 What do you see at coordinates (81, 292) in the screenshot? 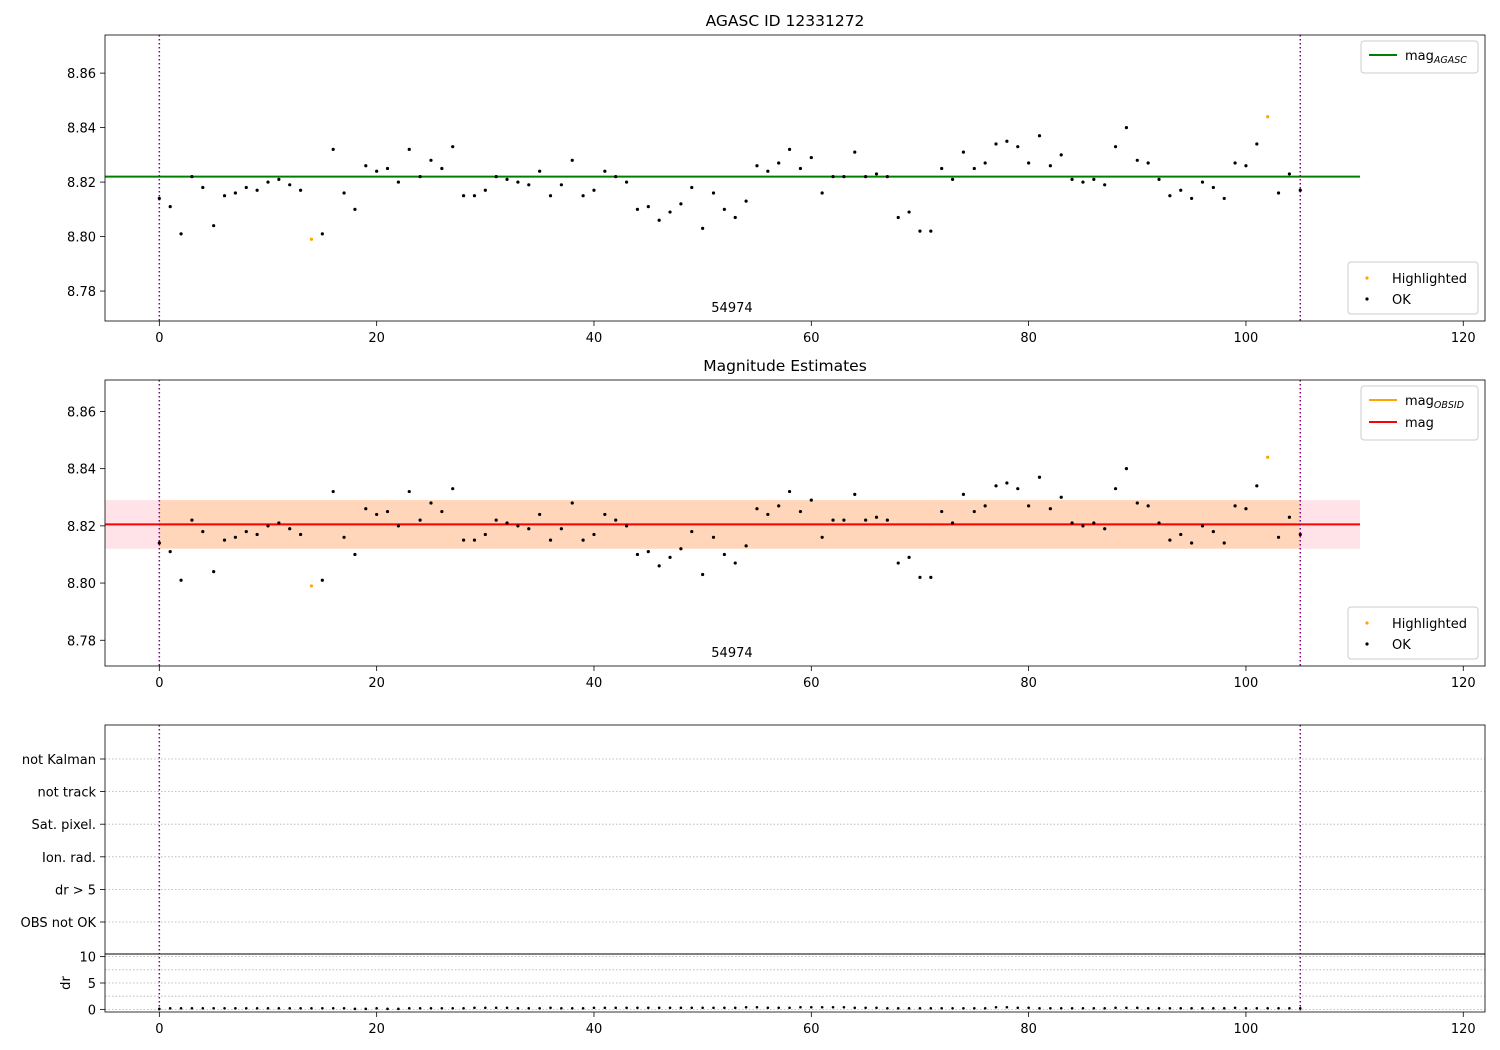
I see `y-tick-label: 8.78` at bounding box center [81, 292].